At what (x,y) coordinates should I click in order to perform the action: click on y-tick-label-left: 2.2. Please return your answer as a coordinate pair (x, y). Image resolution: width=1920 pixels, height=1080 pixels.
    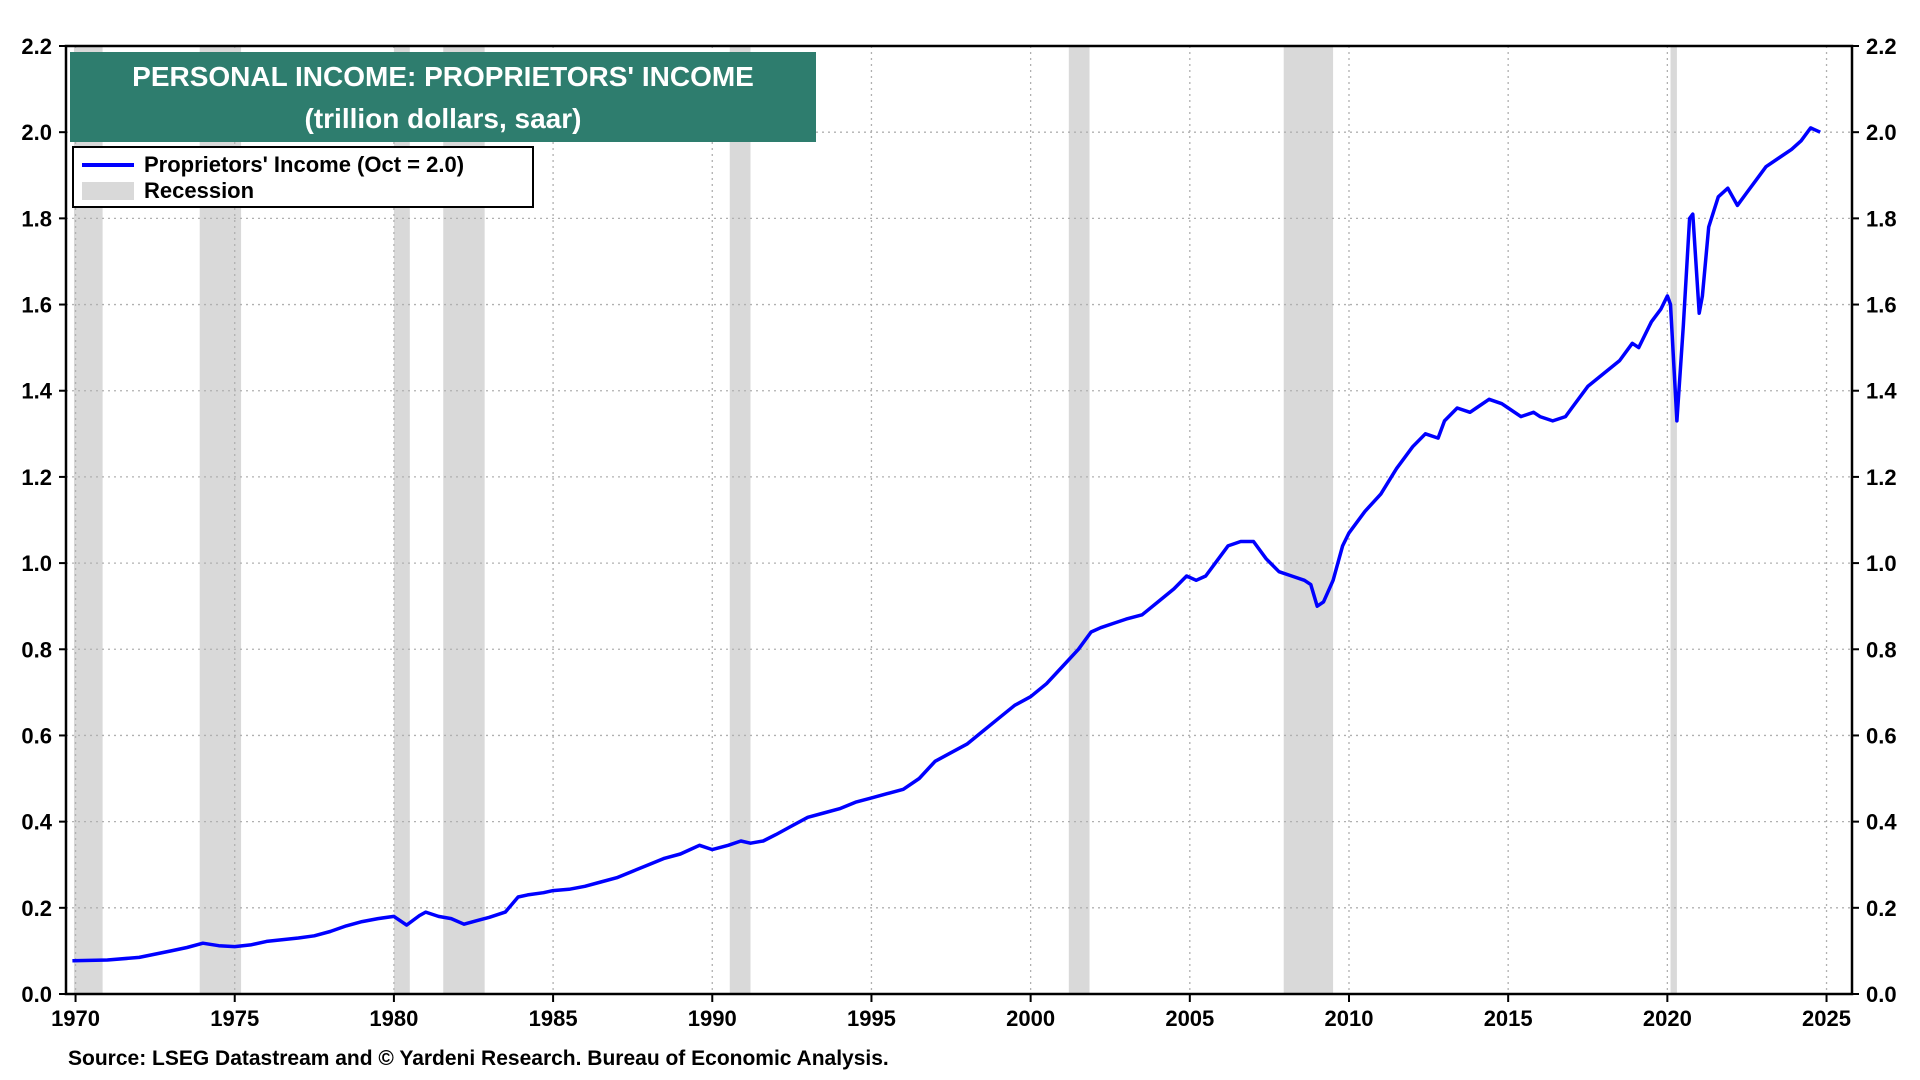
    Looking at the image, I should click on (36, 46).